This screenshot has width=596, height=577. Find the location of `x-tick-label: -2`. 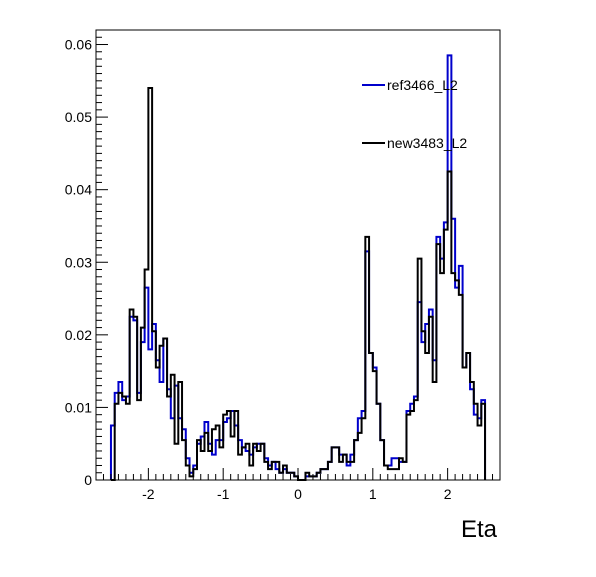

x-tick-label: -2 is located at coordinates (148, 494).